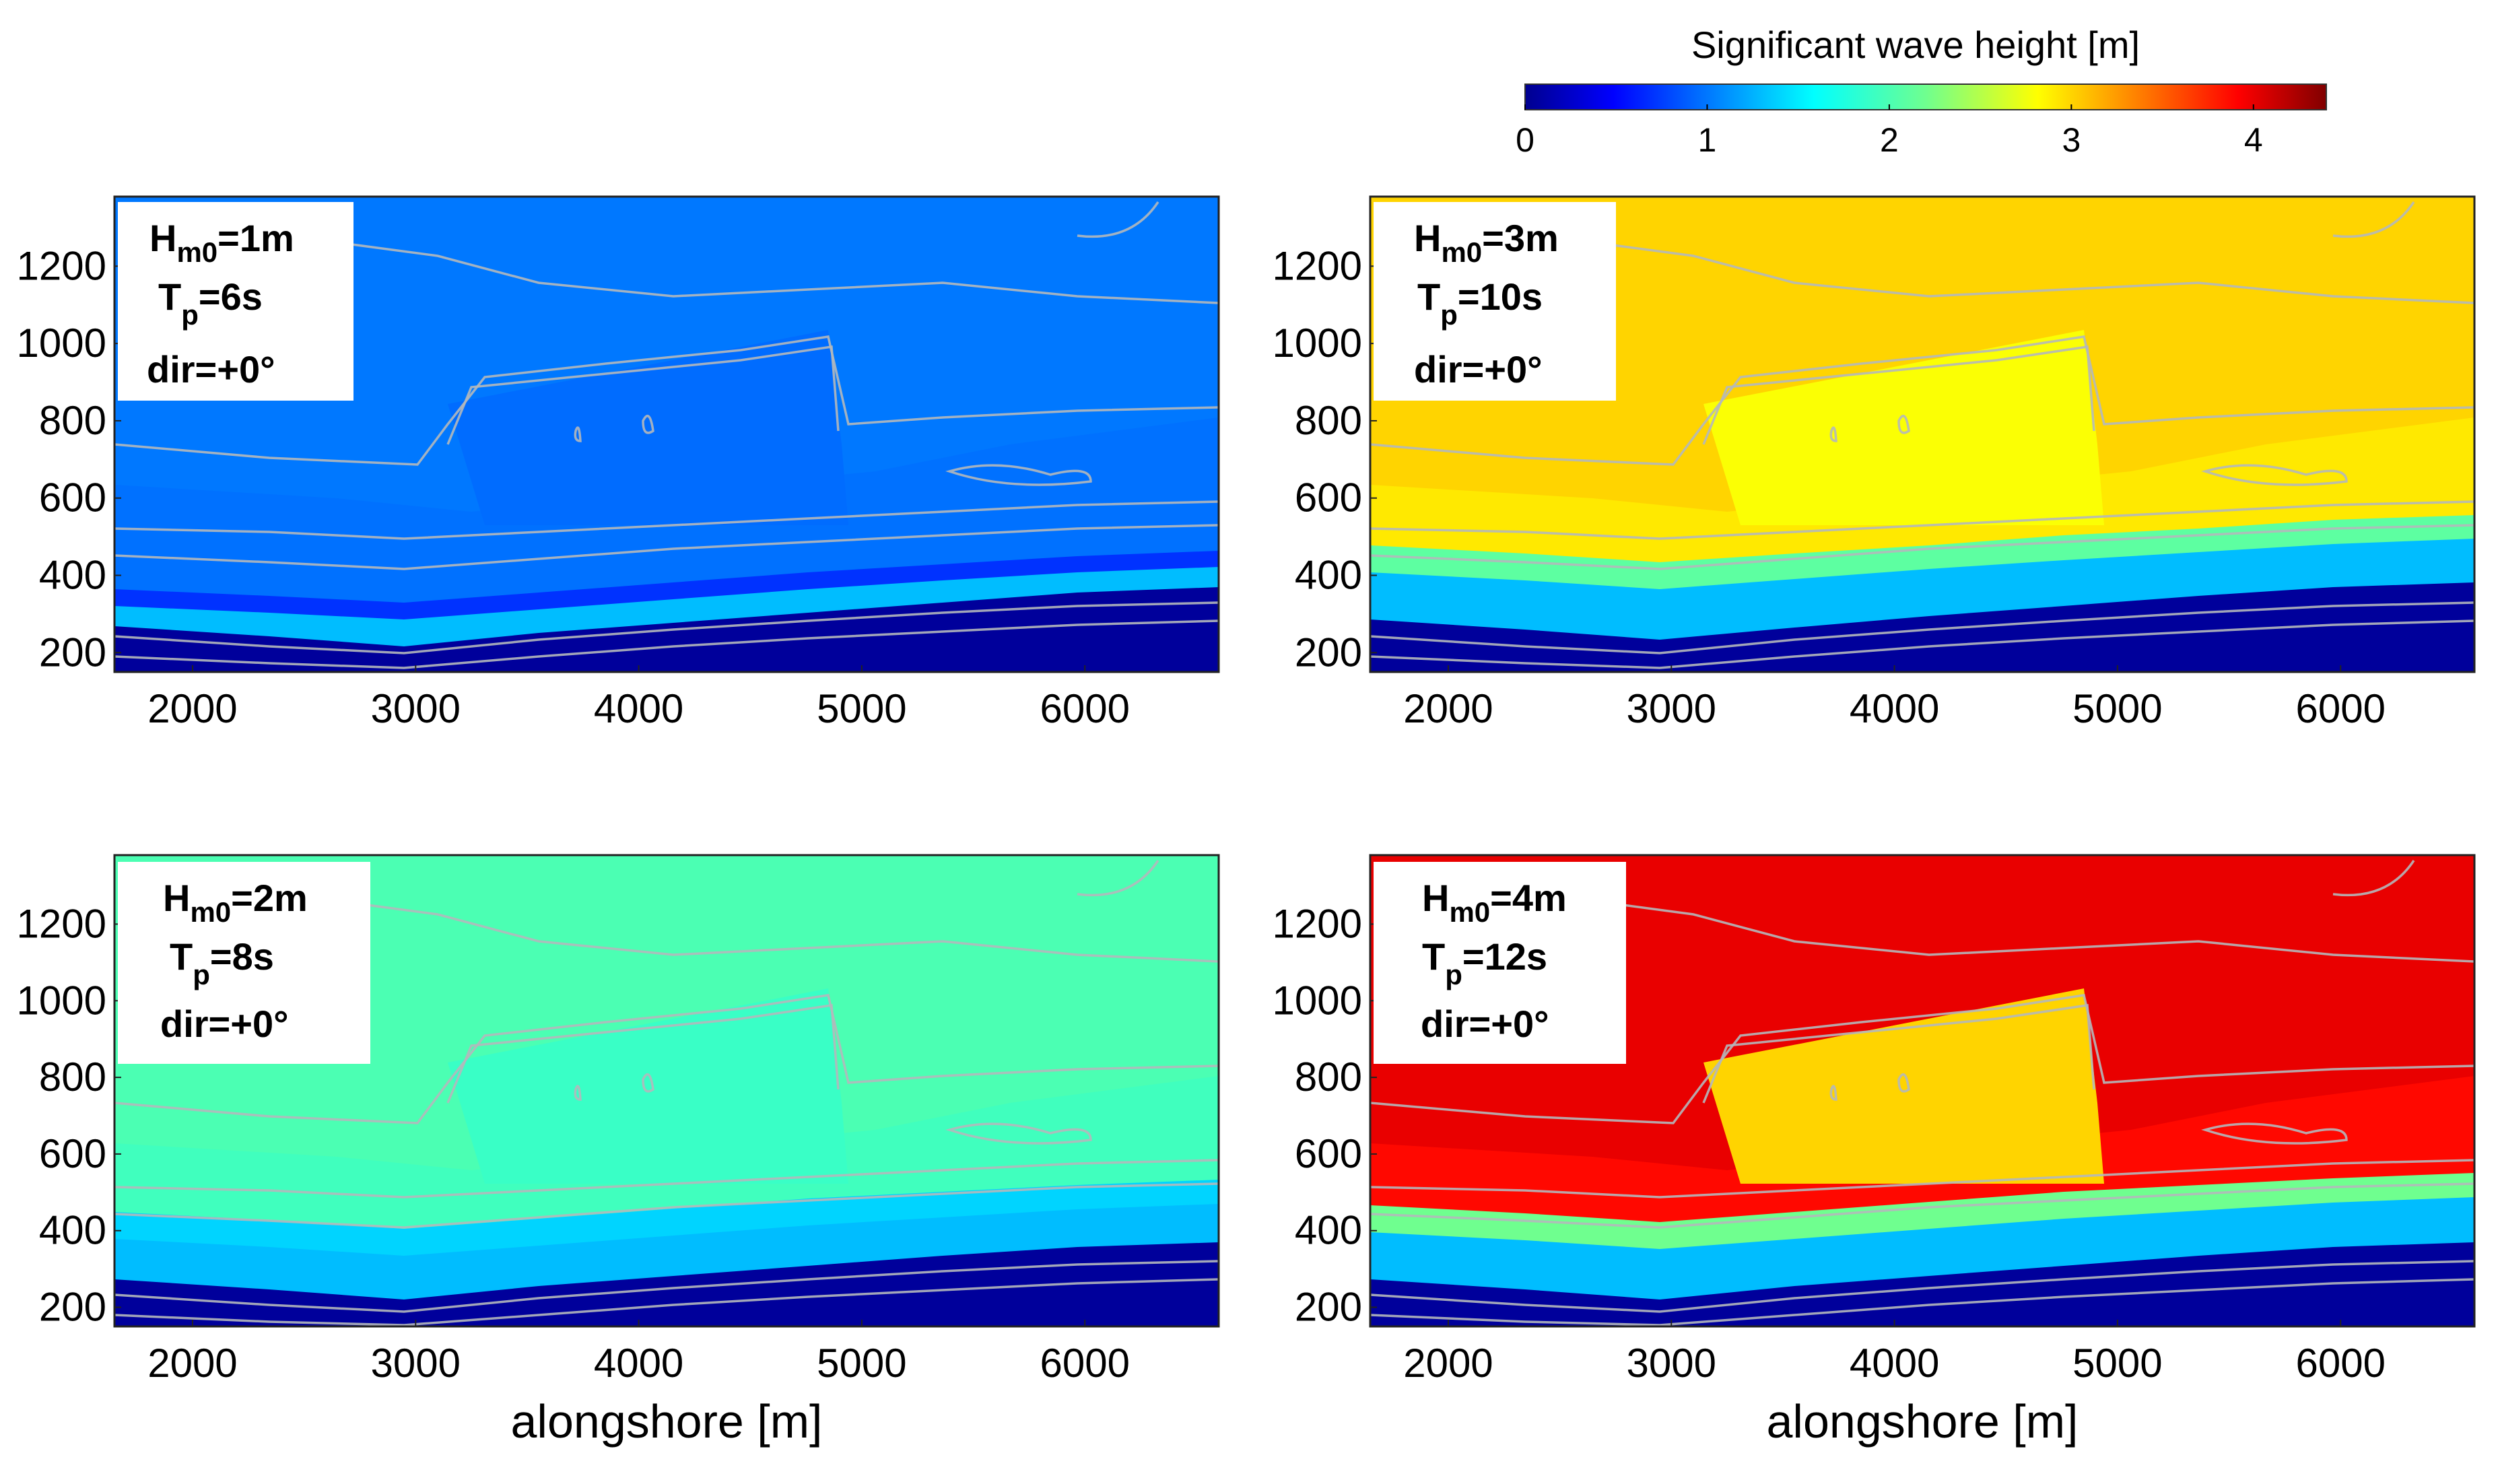  What do you see at coordinates (1889, 140) in the screenshot?
I see `colorbar-tick-label: 2` at bounding box center [1889, 140].